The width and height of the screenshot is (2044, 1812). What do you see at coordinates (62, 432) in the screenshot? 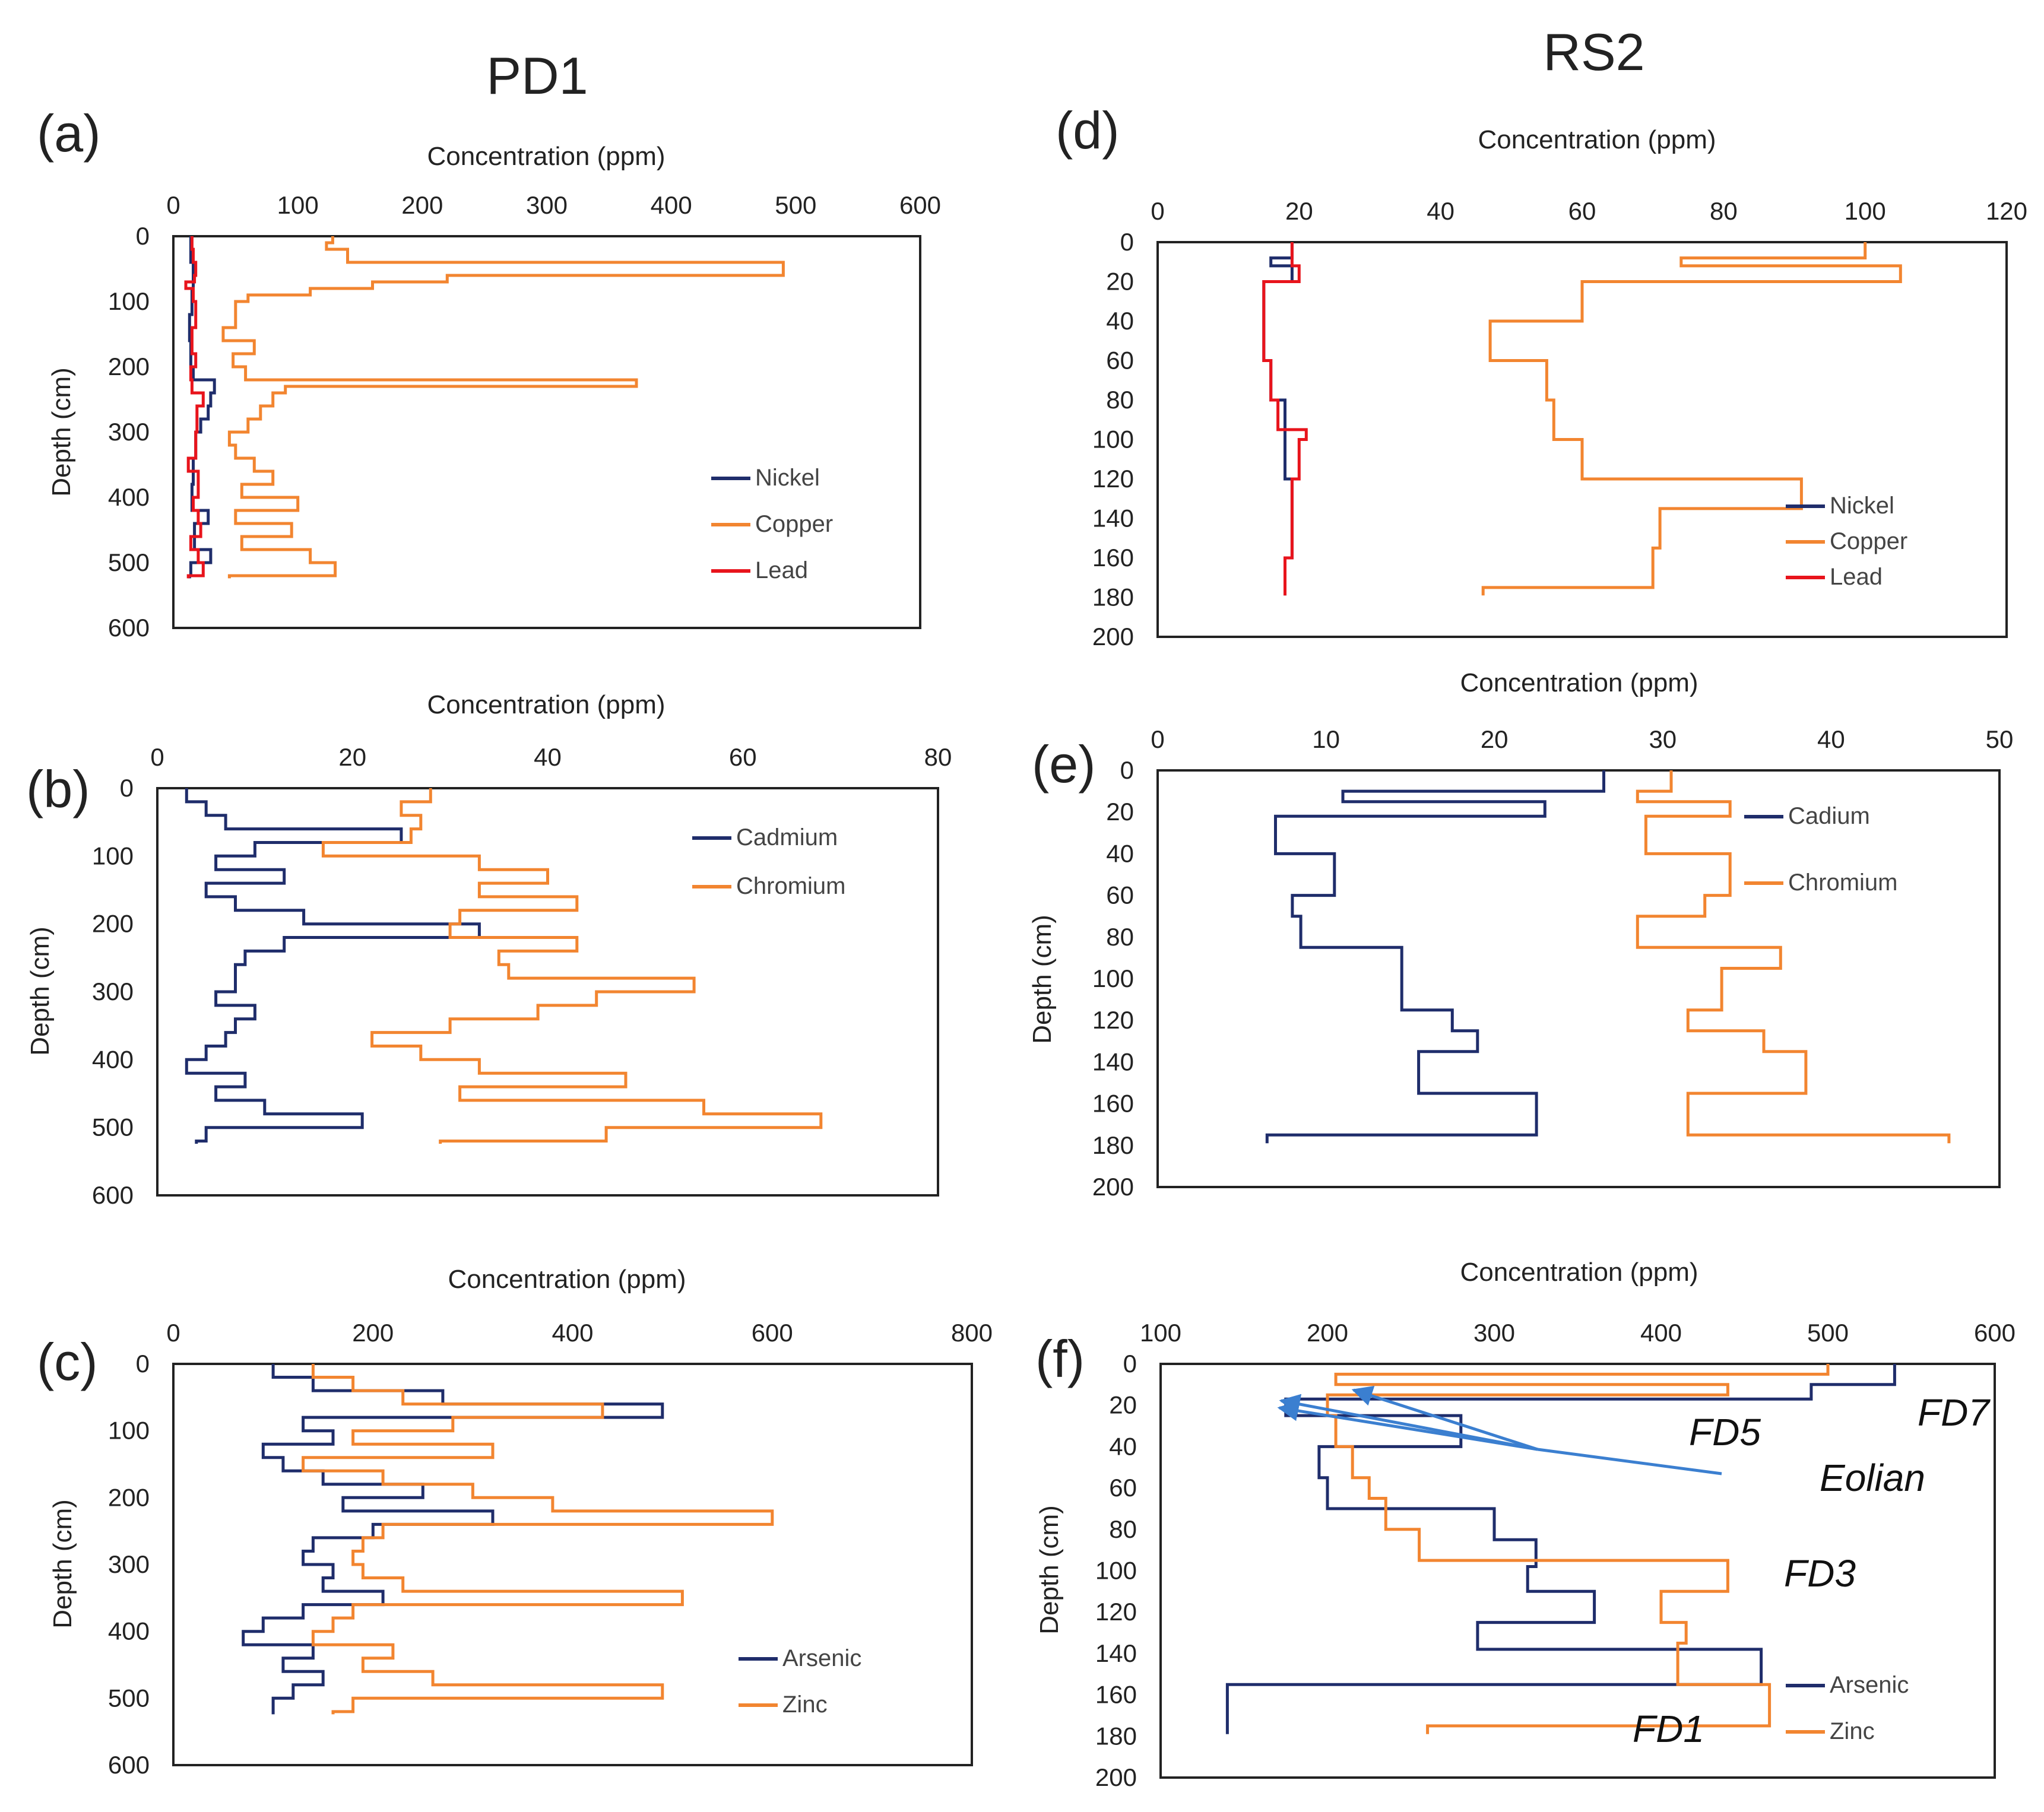
I see `y-axis-label-a: Depth (cm)` at bounding box center [62, 432].